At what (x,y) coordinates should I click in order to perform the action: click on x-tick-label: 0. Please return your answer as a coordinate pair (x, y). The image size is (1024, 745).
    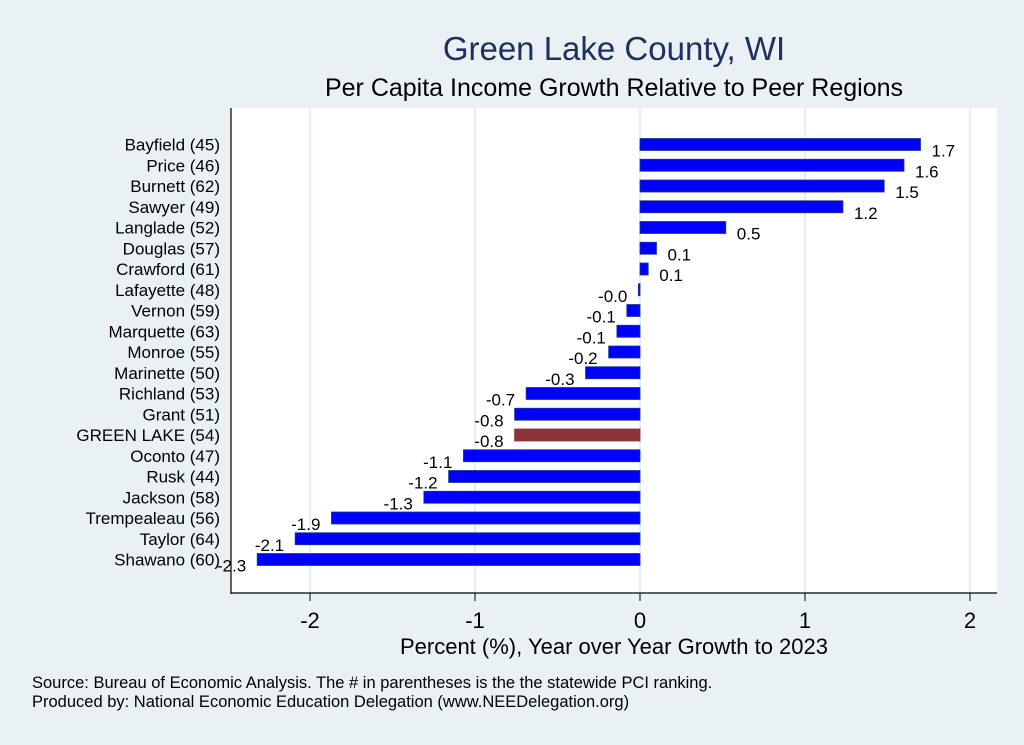
    Looking at the image, I should click on (640, 620).